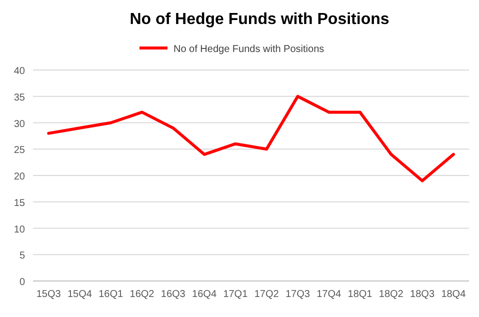 The width and height of the screenshot is (479, 317). What do you see at coordinates (391, 294) in the screenshot?
I see `x-tick-label: 18Q2` at bounding box center [391, 294].